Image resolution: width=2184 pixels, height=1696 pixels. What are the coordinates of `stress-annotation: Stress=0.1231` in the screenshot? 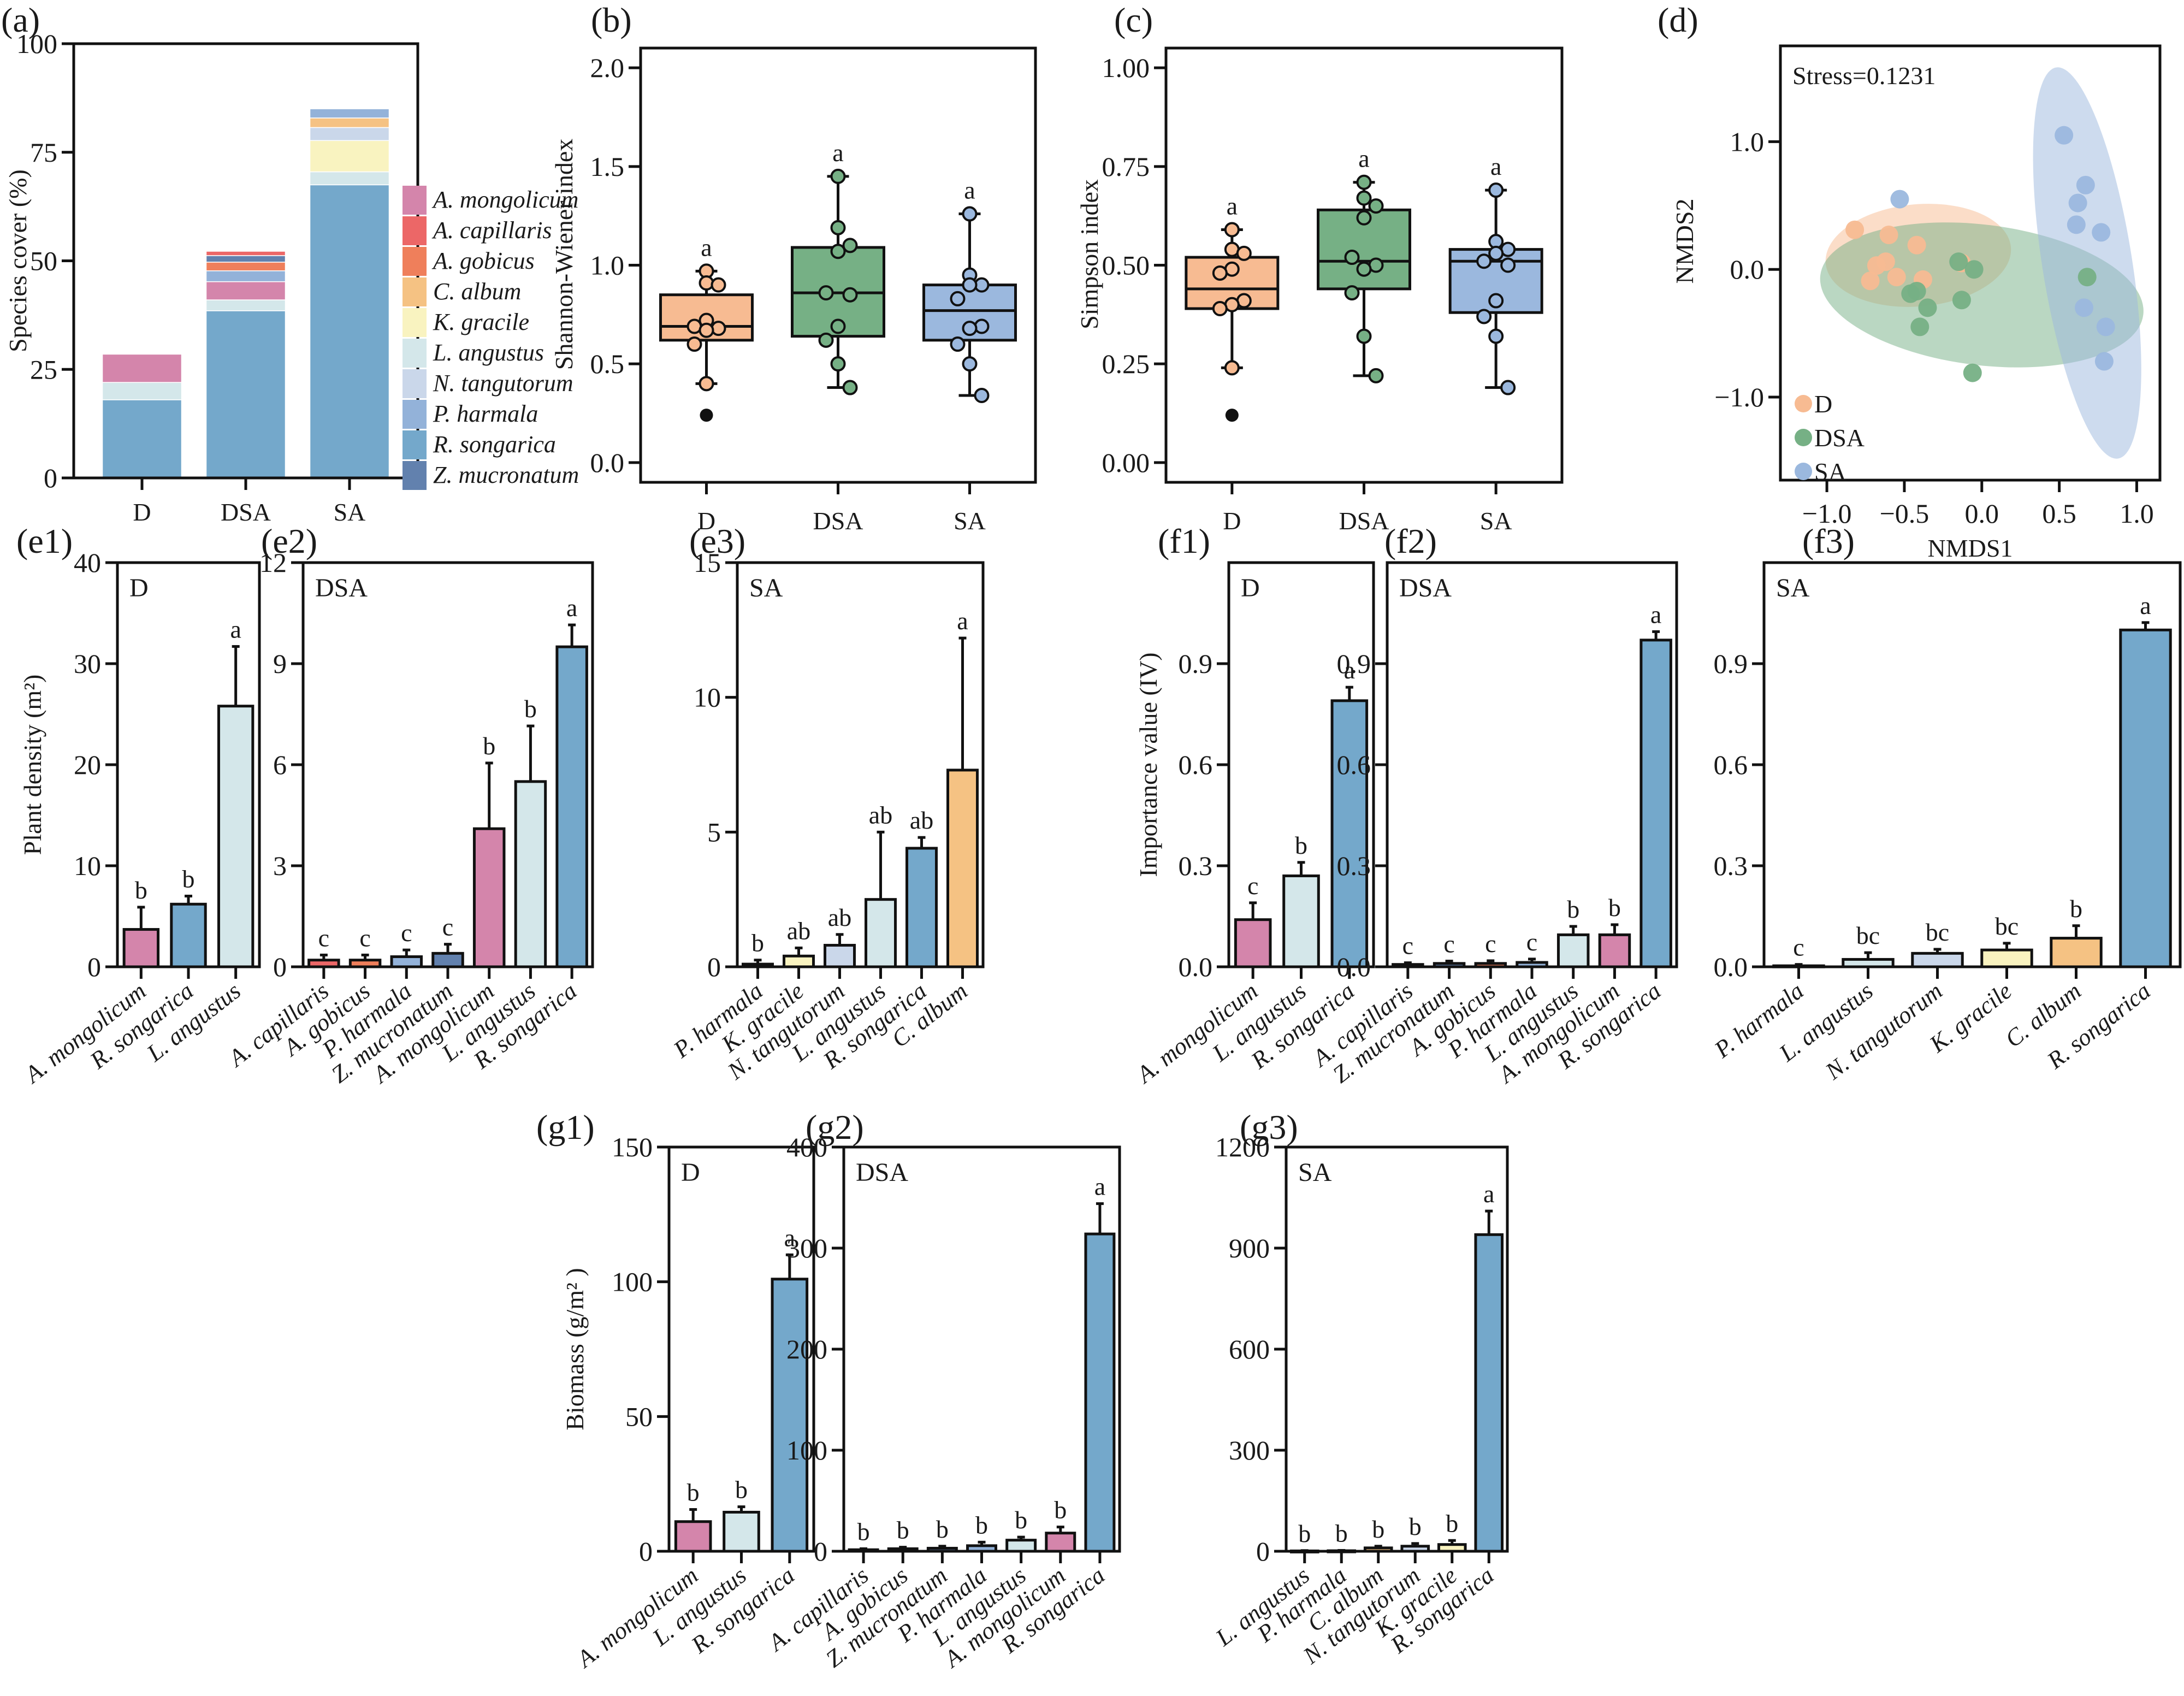 It's located at (1864, 76).